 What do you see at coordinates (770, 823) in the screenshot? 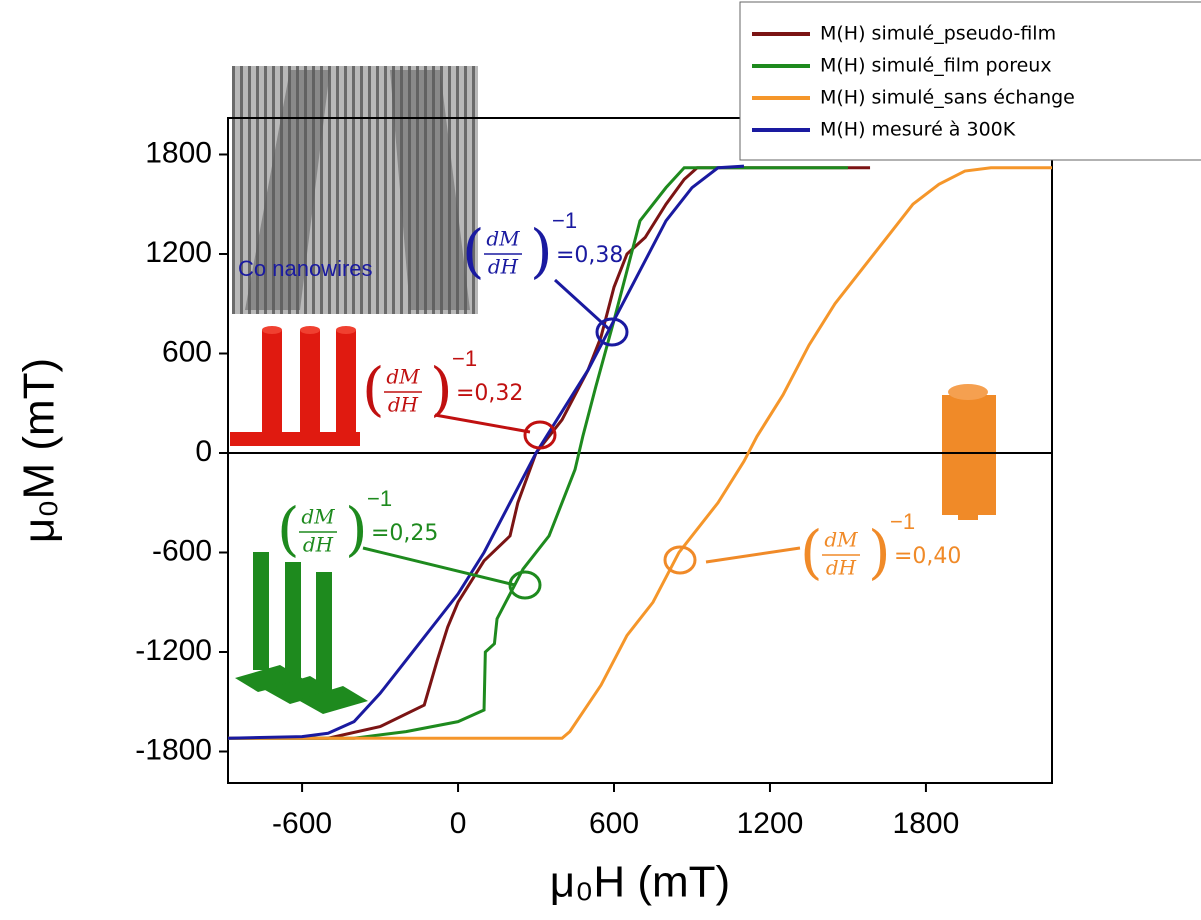
I see `x-tick-label: 1200` at bounding box center [770, 823].